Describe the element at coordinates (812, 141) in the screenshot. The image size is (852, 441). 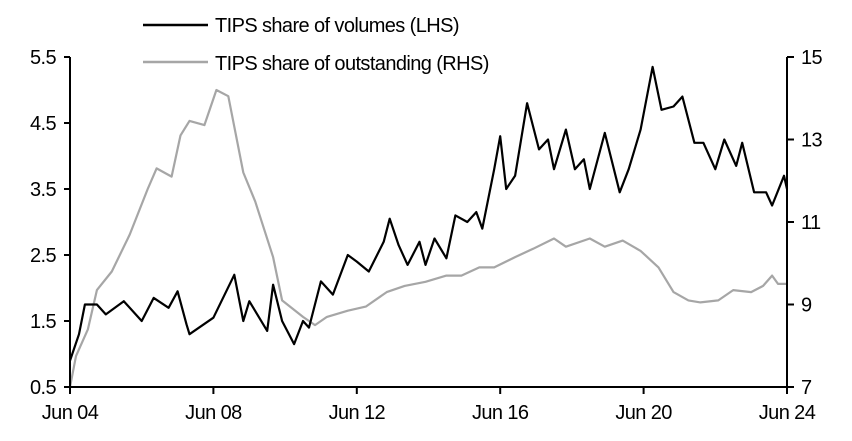
I see `y-right-tick-label: 13` at that location.